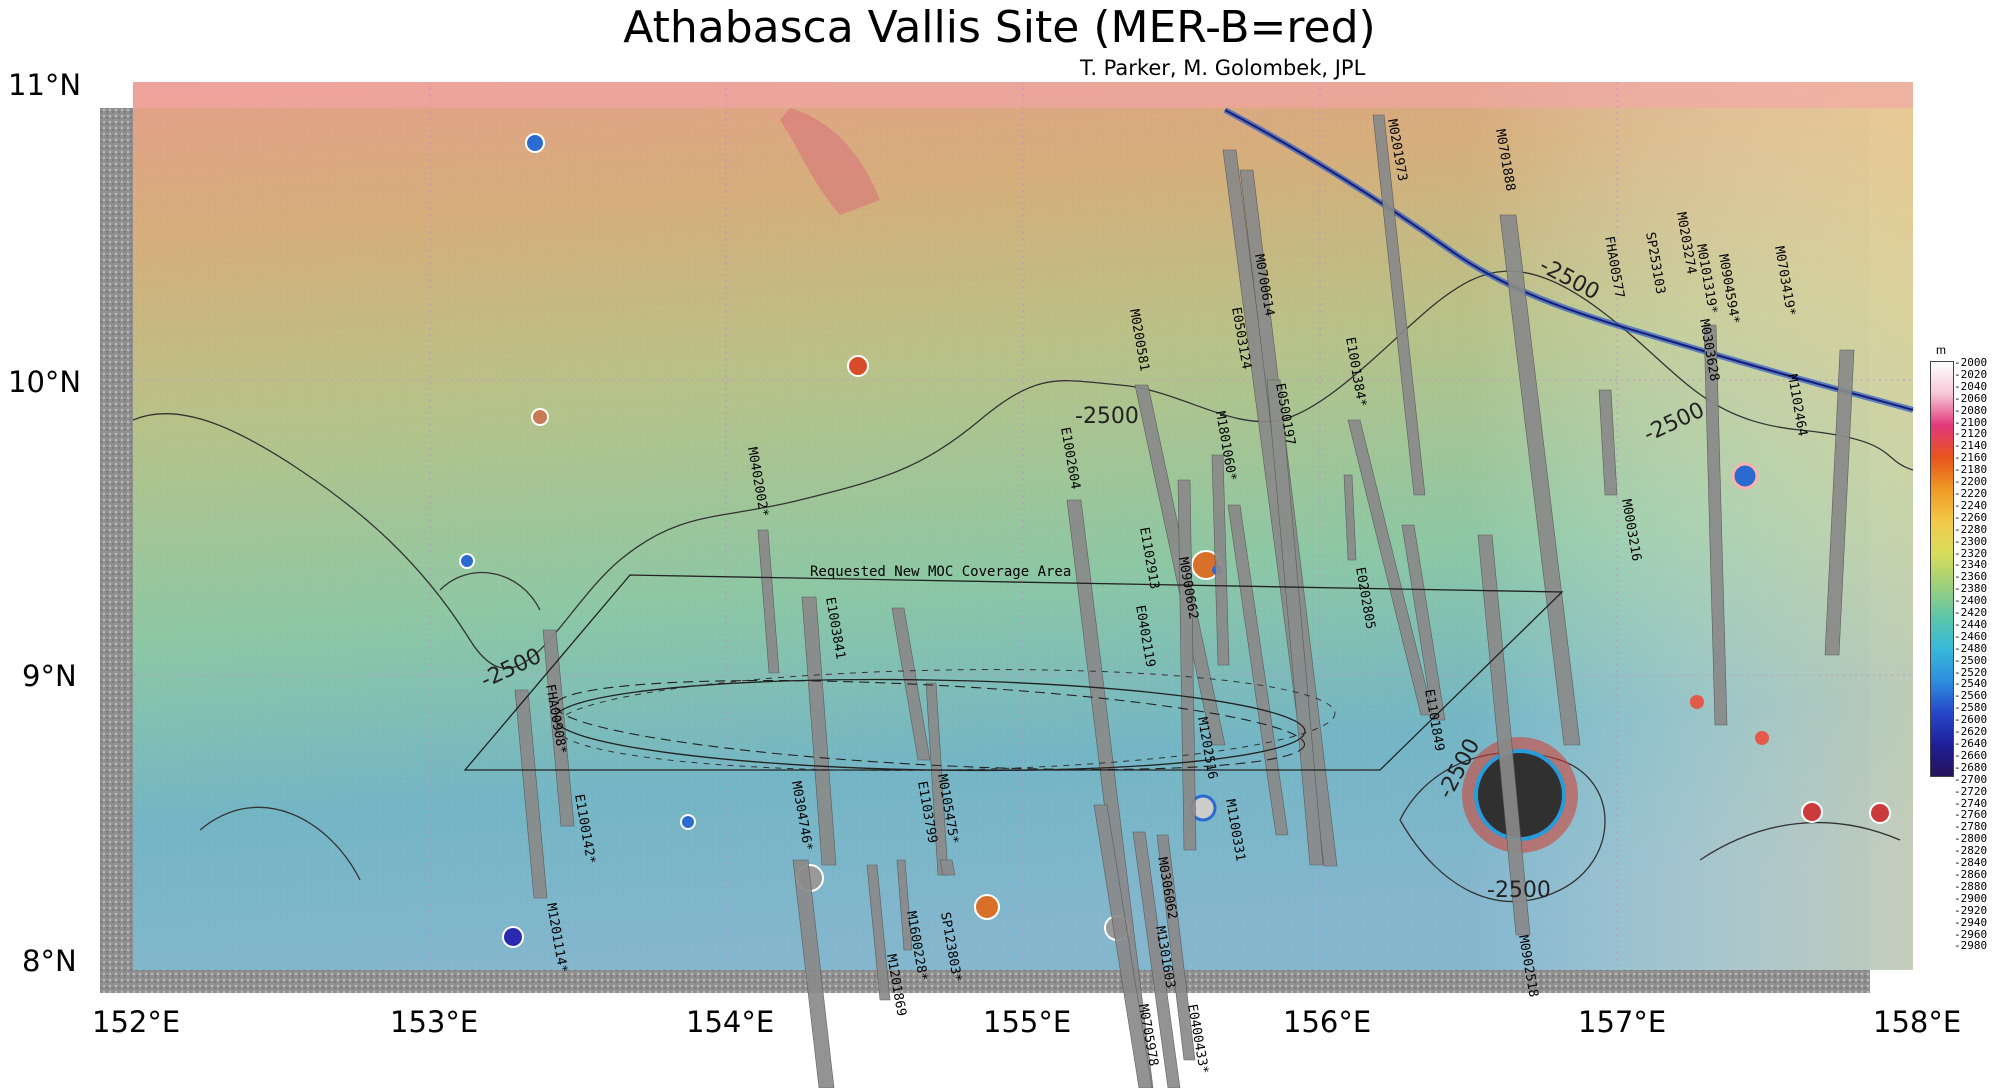 The width and height of the screenshot is (1999, 1088). I want to click on colorbar-tick: -2120, so click(1971, 434).